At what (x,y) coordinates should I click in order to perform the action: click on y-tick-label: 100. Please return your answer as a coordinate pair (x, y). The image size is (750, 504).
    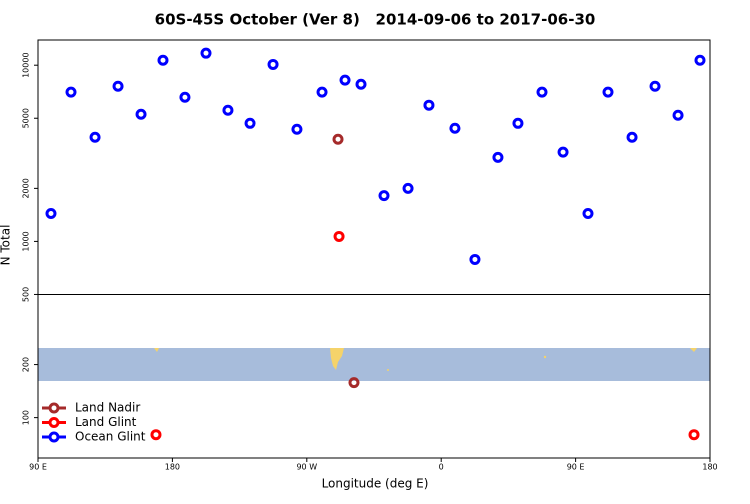
    Looking at the image, I should click on (26, 417).